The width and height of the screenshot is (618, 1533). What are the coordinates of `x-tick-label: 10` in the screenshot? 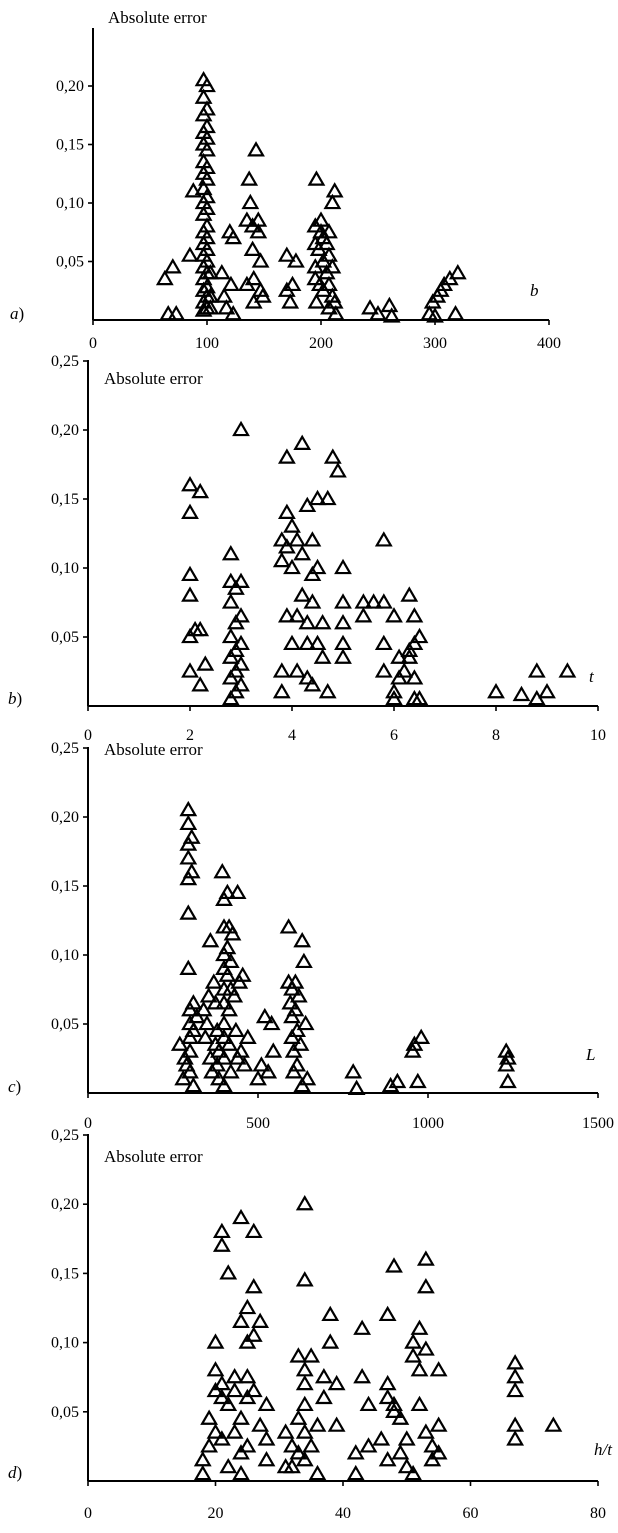 It's located at (598, 735).